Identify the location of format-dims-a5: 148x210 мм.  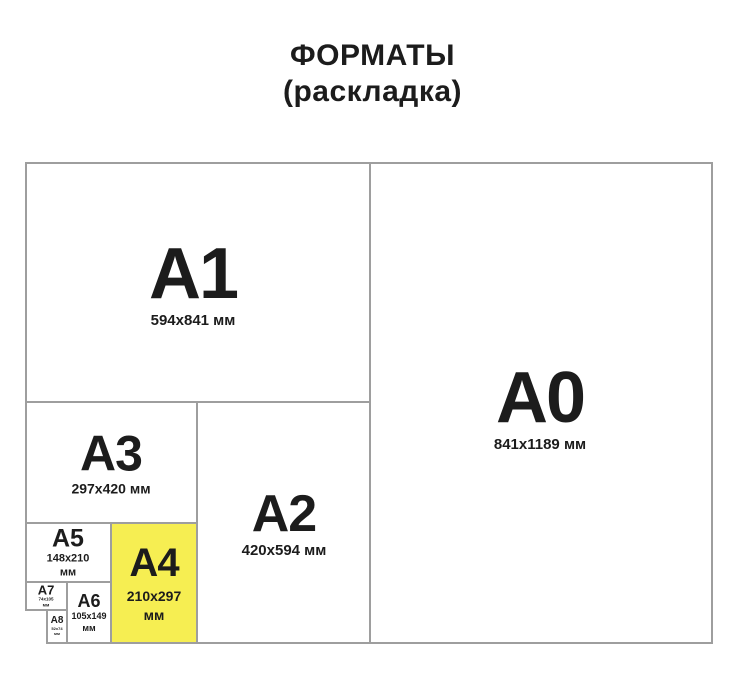
(68, 566).